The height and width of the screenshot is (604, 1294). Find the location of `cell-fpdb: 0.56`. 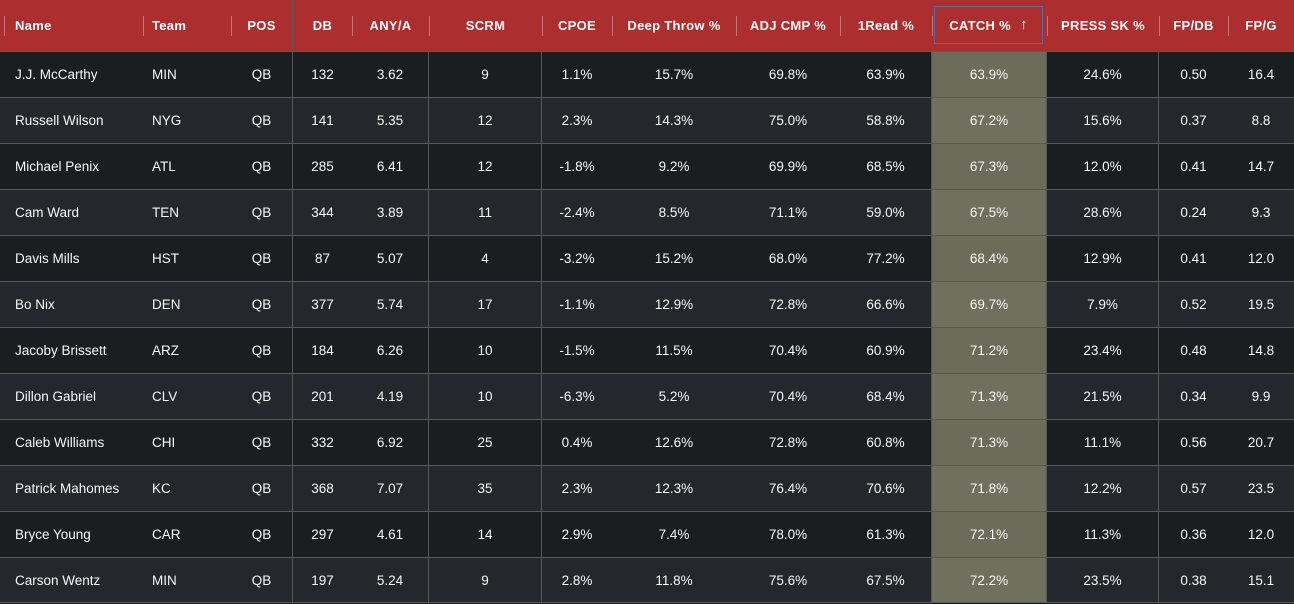

cell-fpdb: 0.56 is located at coordinates (1193, 442).